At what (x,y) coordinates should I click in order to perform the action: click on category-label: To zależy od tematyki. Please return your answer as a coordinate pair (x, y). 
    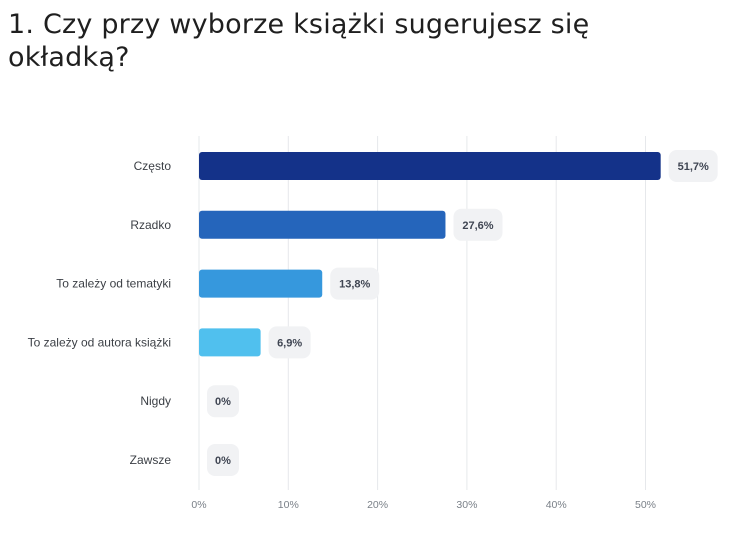
    Looking at the image, I should click on (113, 284).